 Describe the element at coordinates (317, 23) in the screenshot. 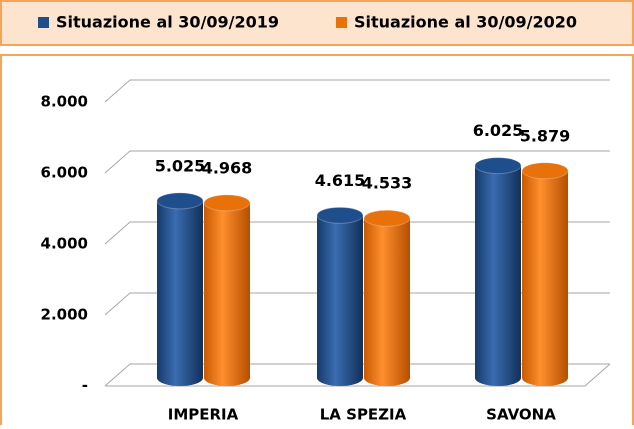

I see `legend-box` at that location.